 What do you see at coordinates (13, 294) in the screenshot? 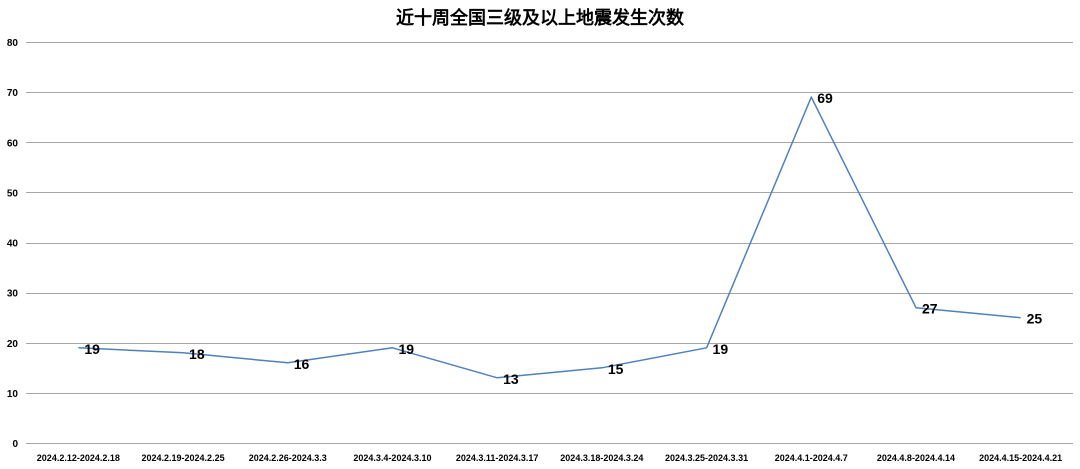
I see `y-tick-label: 30` at bounding box center [13, 294].